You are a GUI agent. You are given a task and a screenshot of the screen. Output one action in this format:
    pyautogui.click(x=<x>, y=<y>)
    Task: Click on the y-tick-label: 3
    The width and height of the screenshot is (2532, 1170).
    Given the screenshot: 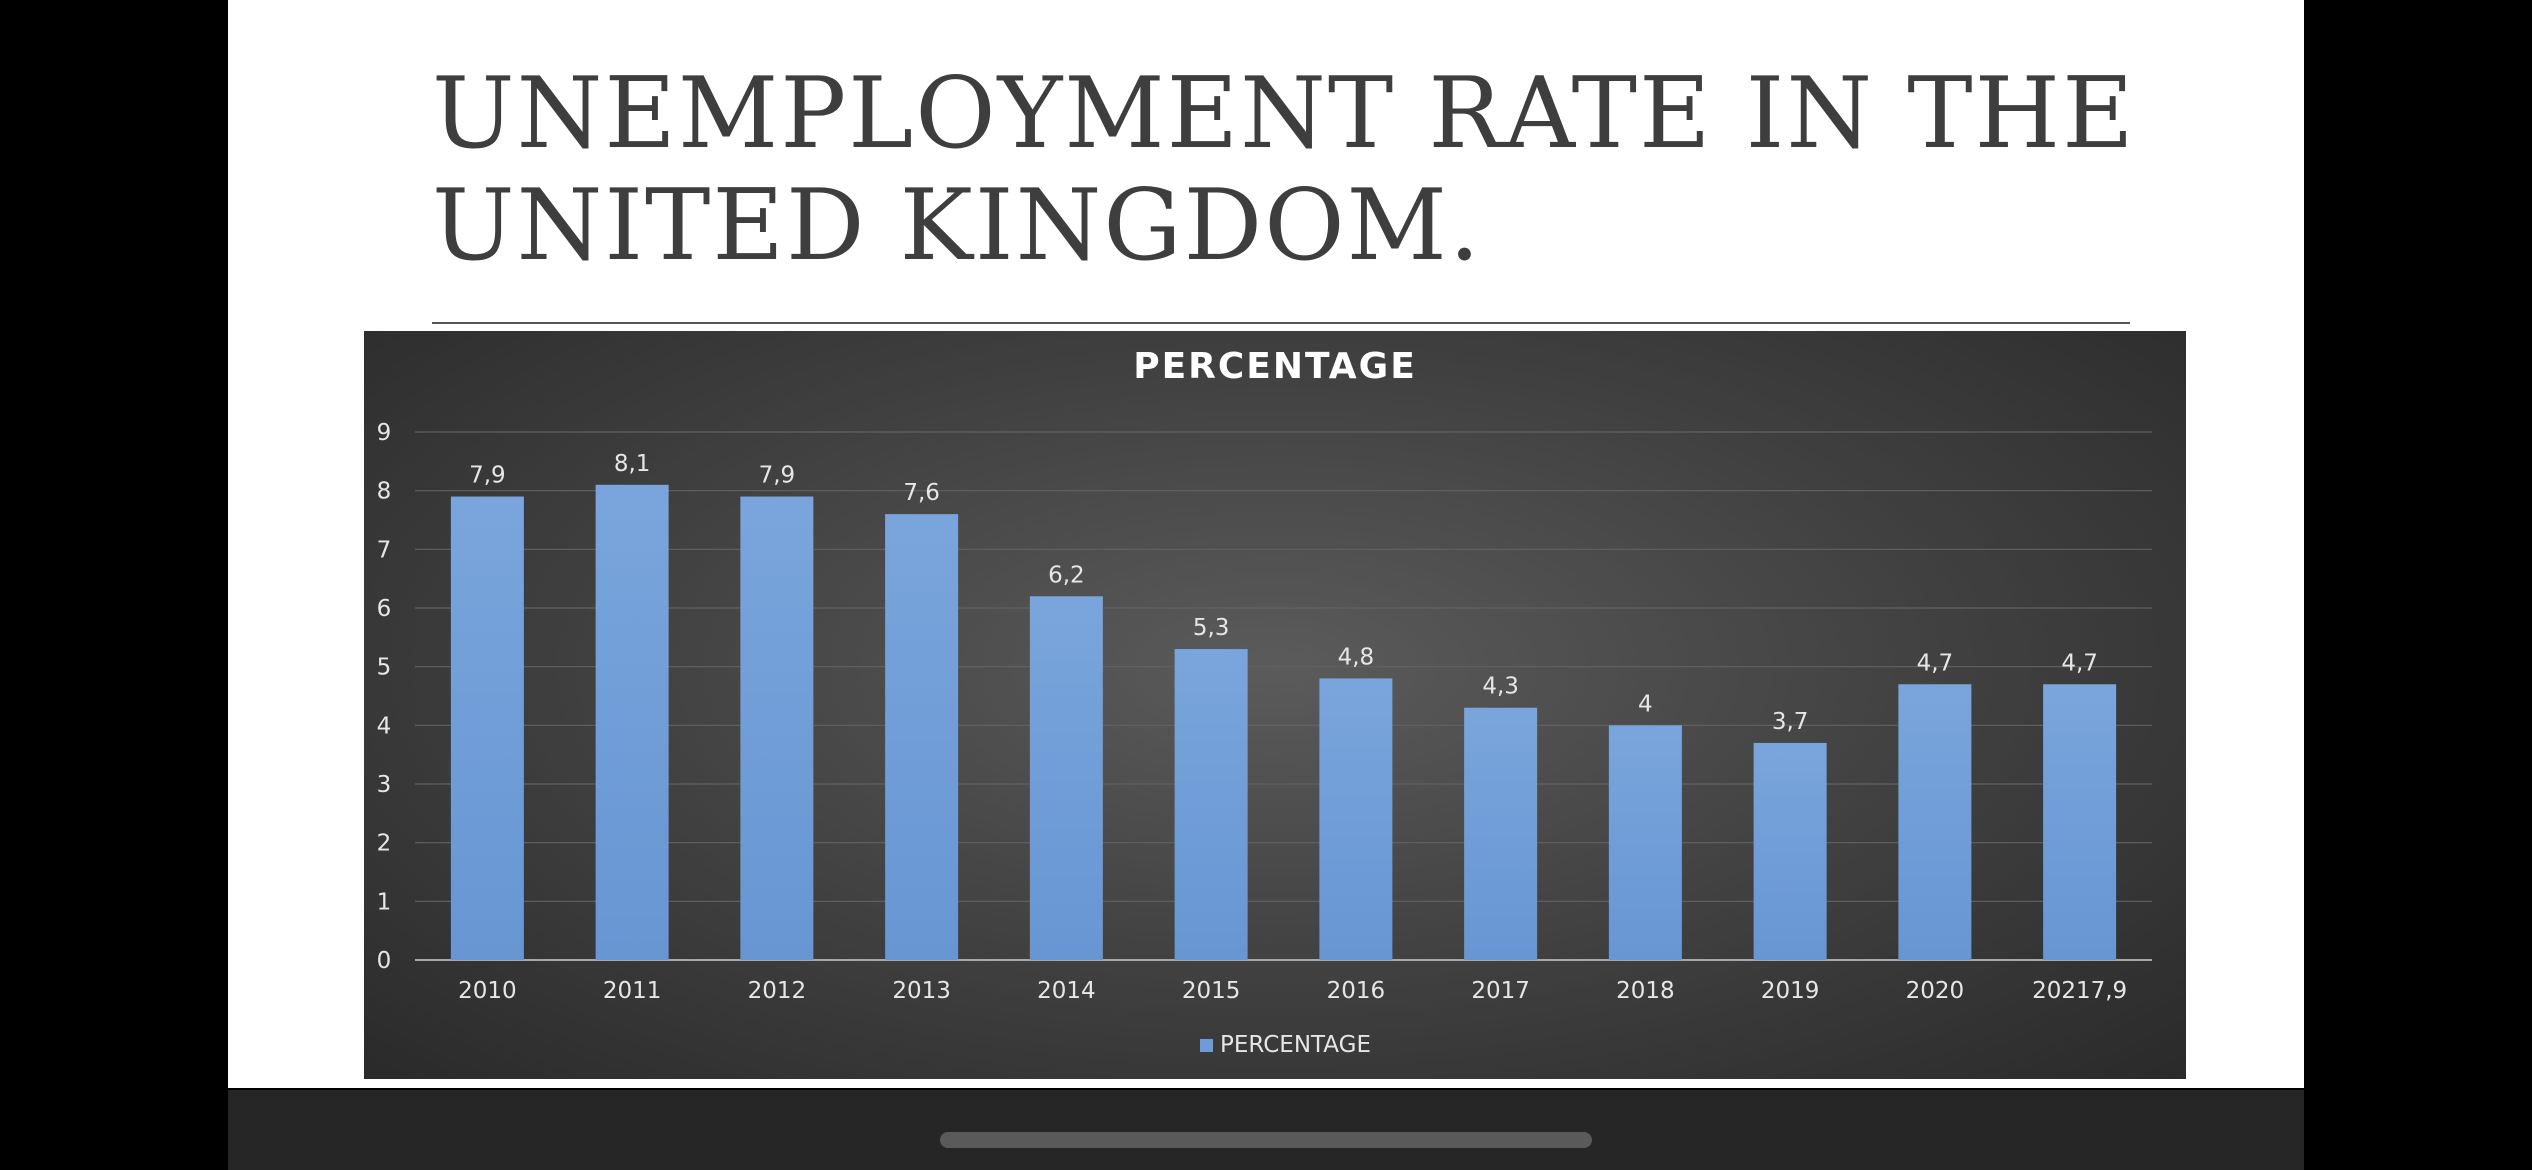 What is the action you would take?
    pyautogui.click(x=384, y=785)
    